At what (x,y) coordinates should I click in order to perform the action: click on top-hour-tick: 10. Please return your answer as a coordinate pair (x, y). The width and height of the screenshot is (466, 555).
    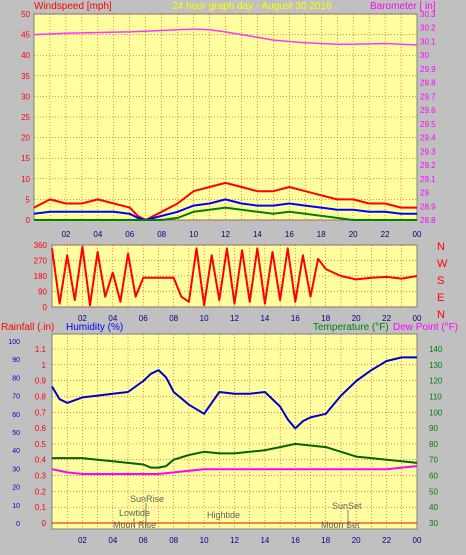
    Looking at the image, I should click on (193, 234).